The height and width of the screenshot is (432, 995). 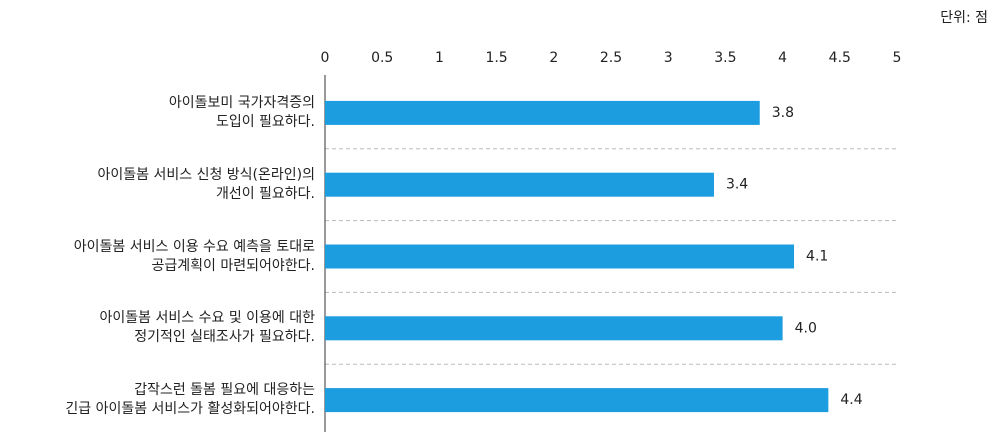 What do you see at coordinates (782, 58) in the screenshot?
I see `x-tick-label: 4` at bounding box center [782, 58].